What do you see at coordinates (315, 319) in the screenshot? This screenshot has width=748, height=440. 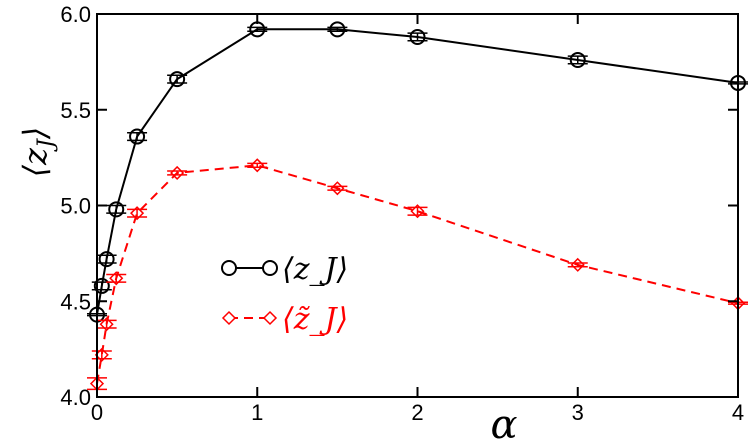 I see `legend-label: ⟨z̃_J⟩` at bounding box center [315, 319].